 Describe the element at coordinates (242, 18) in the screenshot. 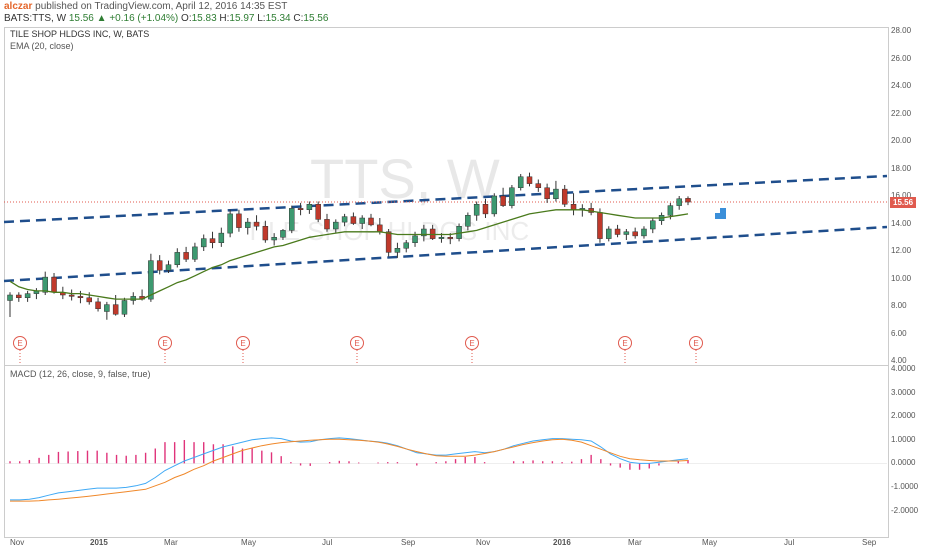

I see `high-value: 15.97` at that location.